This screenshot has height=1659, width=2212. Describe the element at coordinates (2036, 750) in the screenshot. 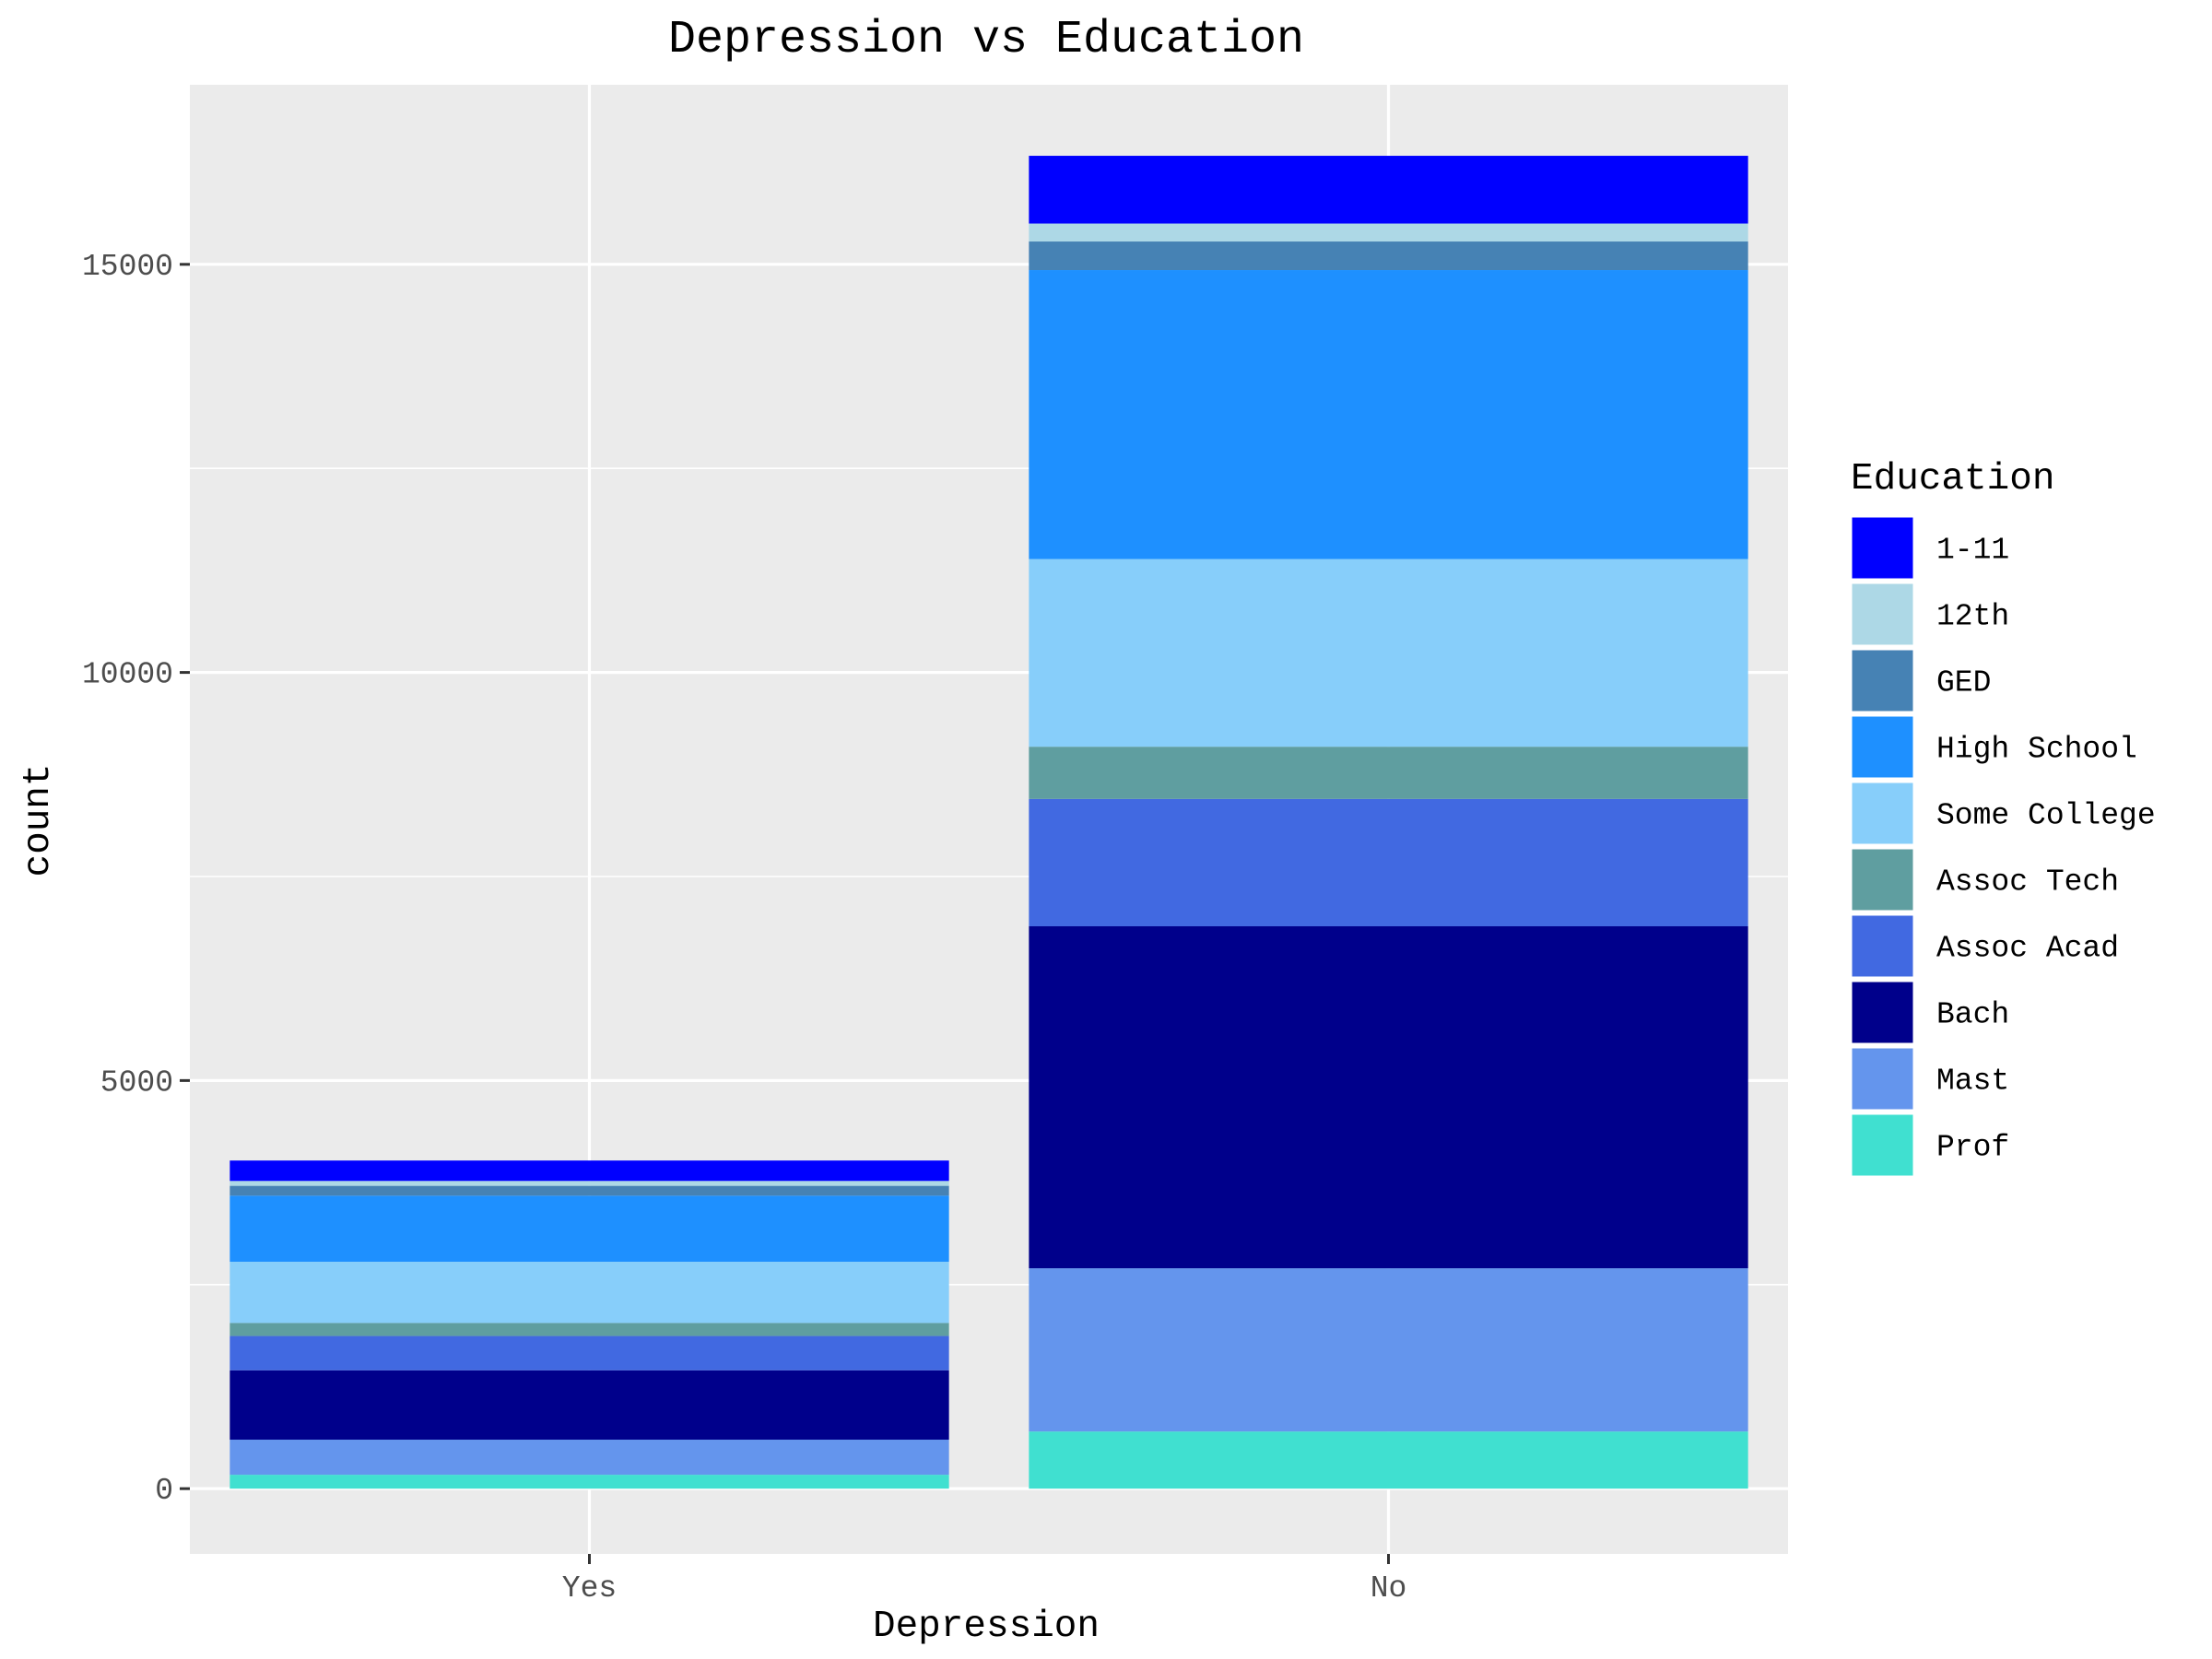

I see `legend-label: High School` at that location.